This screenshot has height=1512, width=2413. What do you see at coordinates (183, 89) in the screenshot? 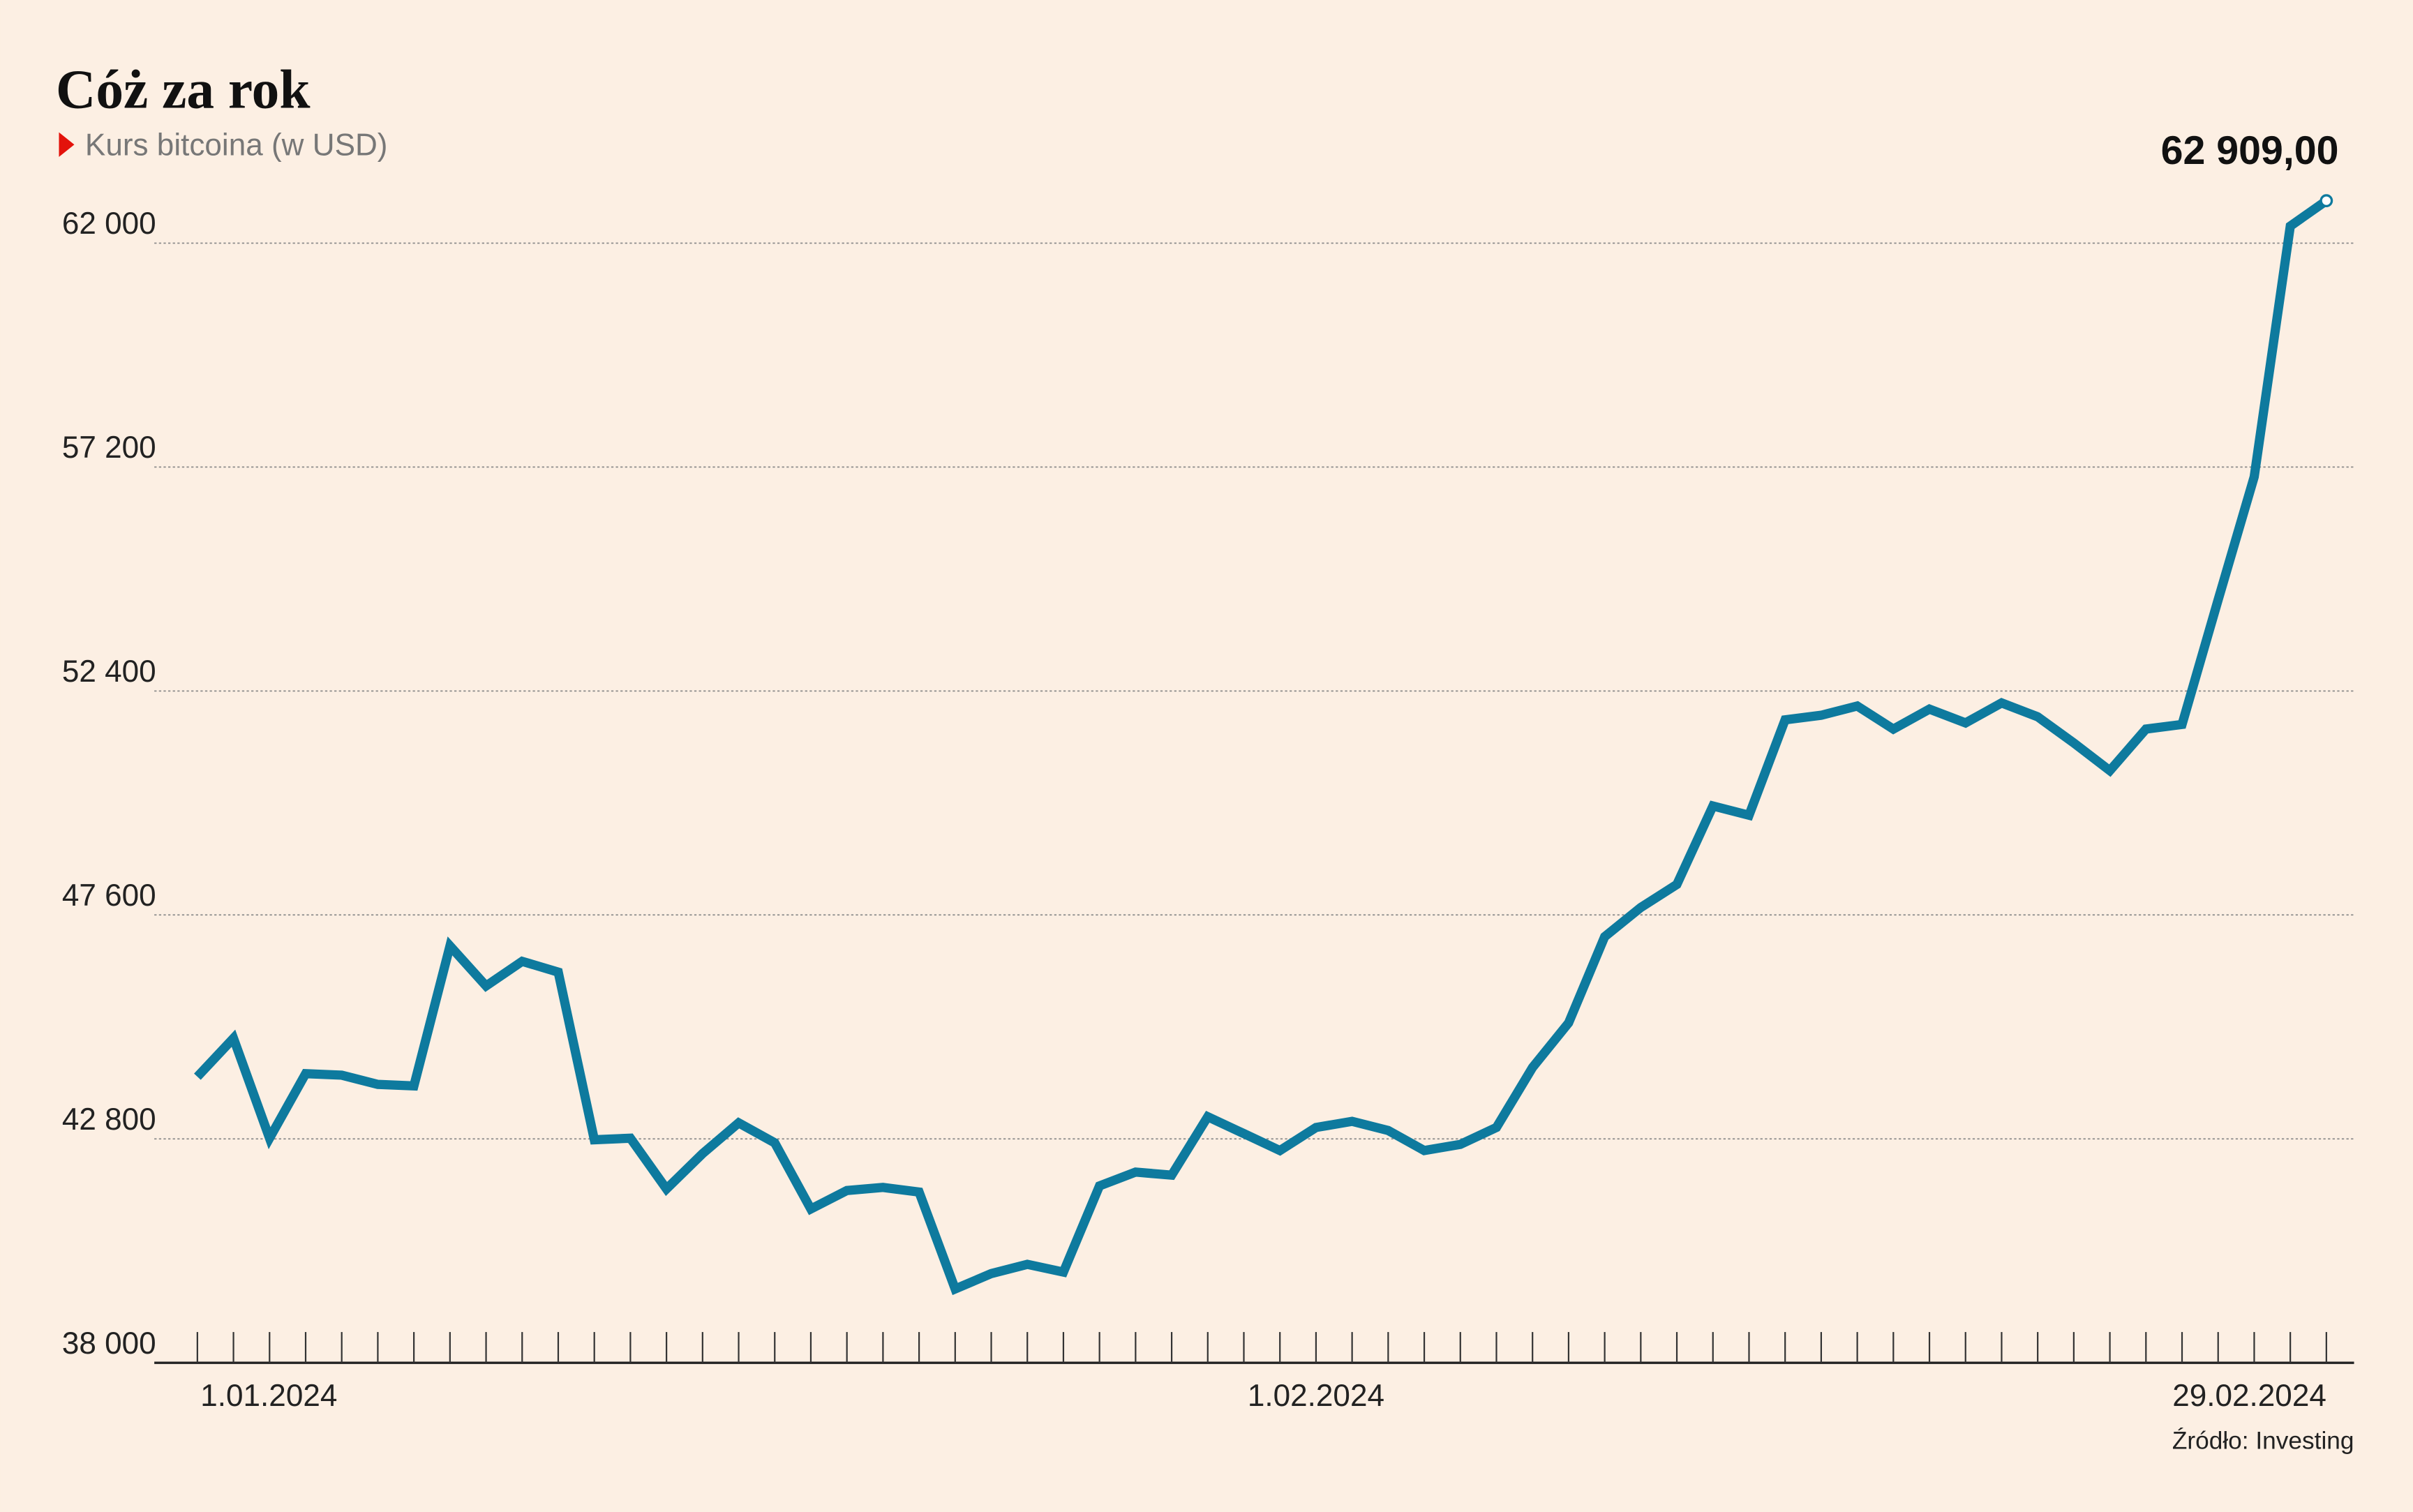
I see `chart-title: Cóż za rok` at bounding box center [183, 89].